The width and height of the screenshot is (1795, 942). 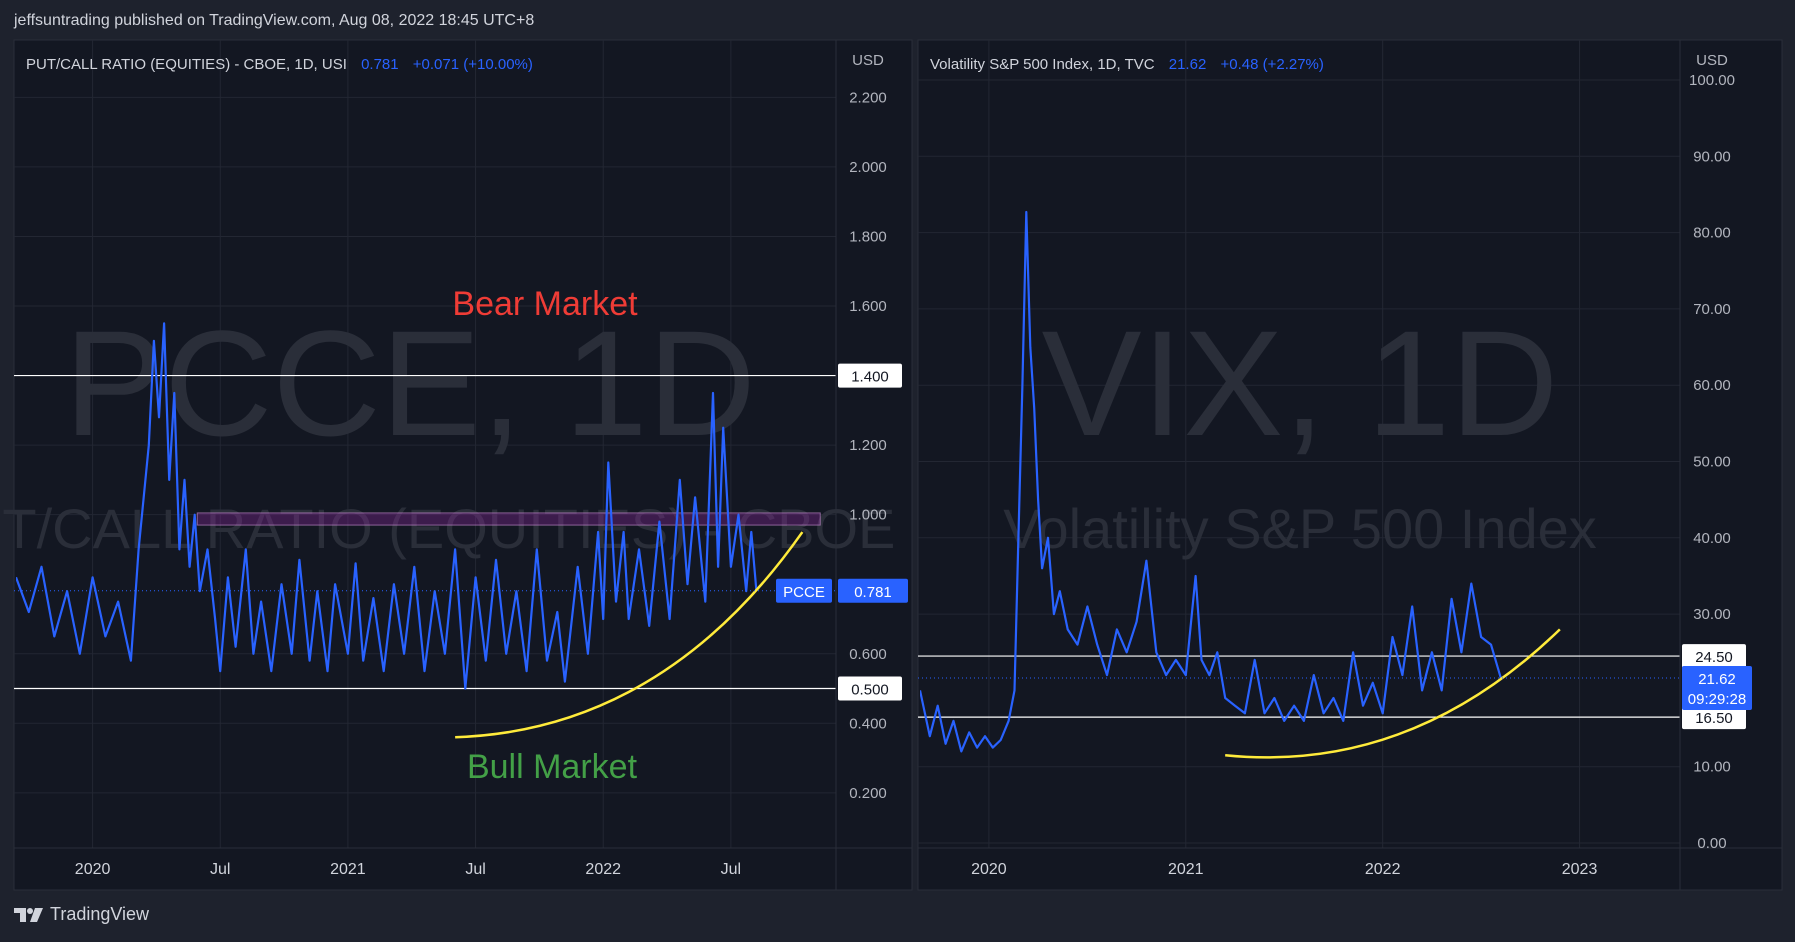 What do you see at coordinates (1042, 64) in the screenshot?
I see `vix-legend-symbol: Volatility S&P 500 Index, 1D, TVC` at bounding box center [1042, 64].